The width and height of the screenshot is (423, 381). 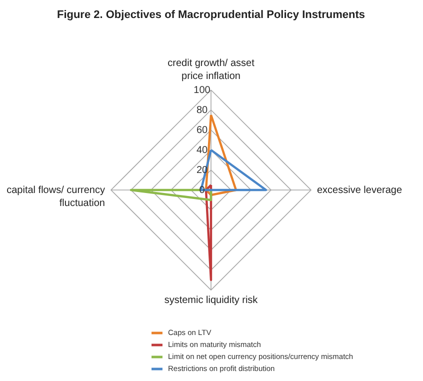 What do you see at coordinates (202, 130) in the screenshot?
I see `y-tick-label: 60` at bounding box center [202, 130].